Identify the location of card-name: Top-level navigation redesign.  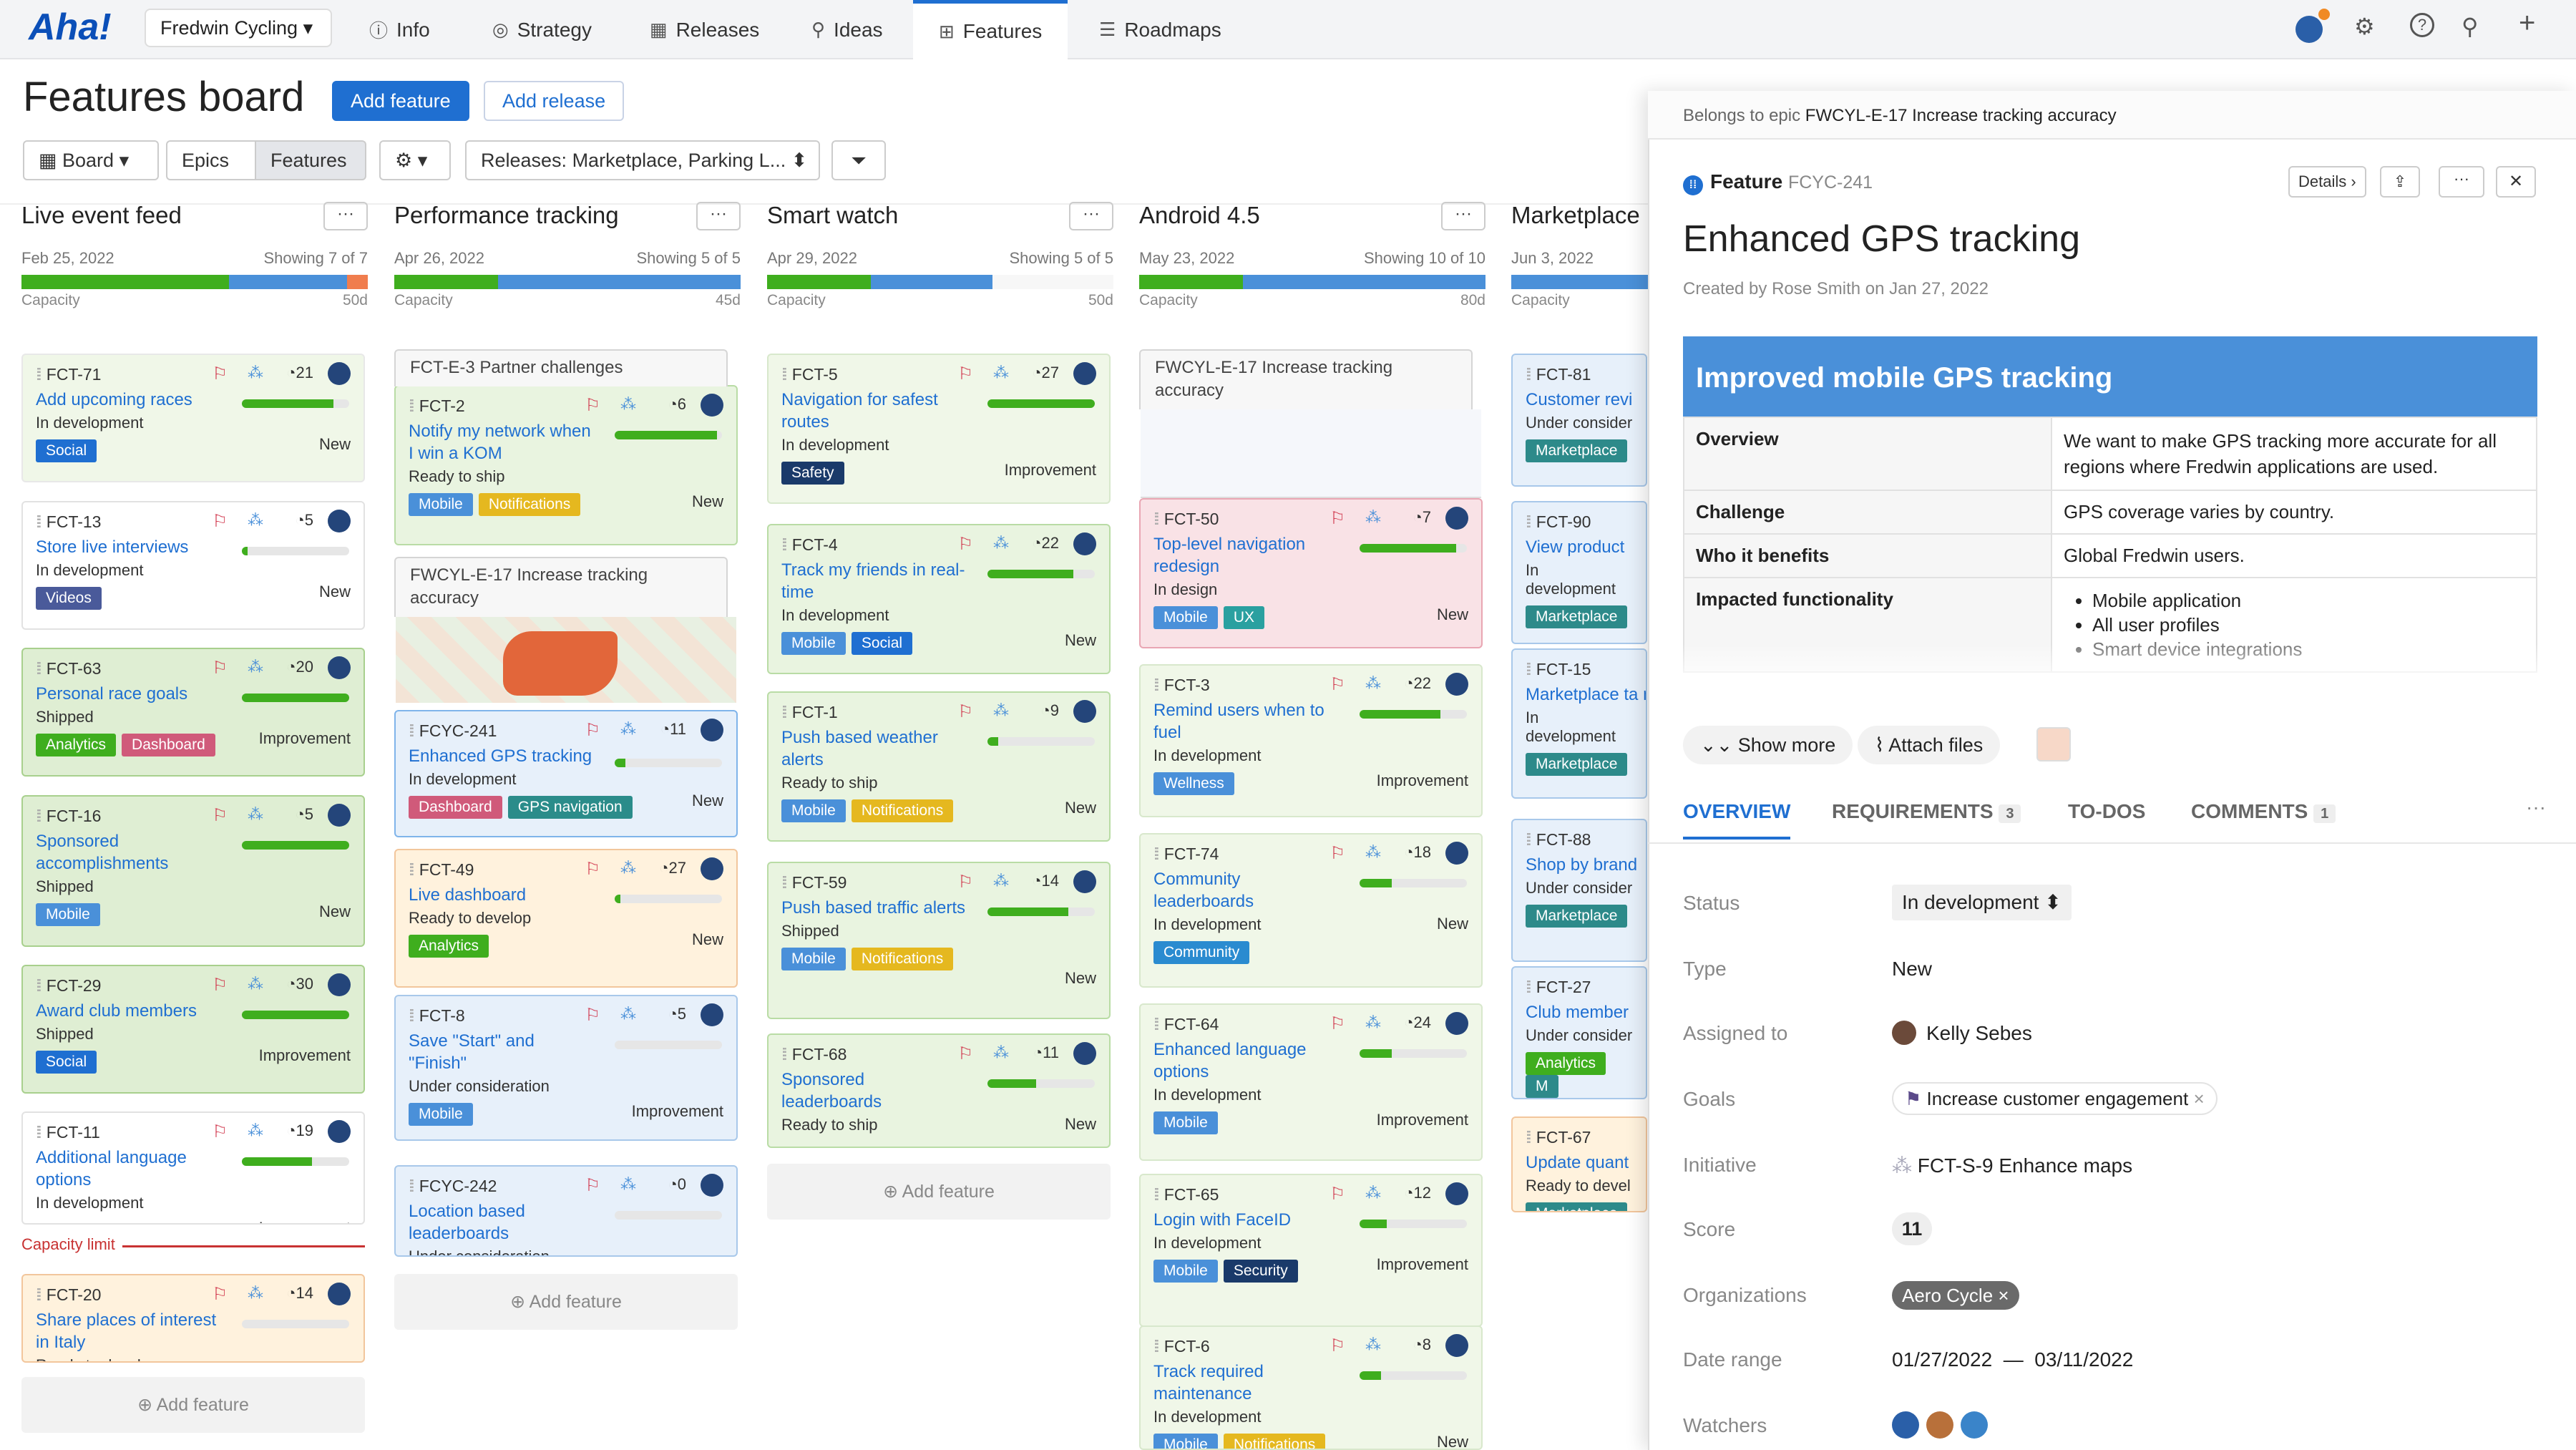
(1229, 555).